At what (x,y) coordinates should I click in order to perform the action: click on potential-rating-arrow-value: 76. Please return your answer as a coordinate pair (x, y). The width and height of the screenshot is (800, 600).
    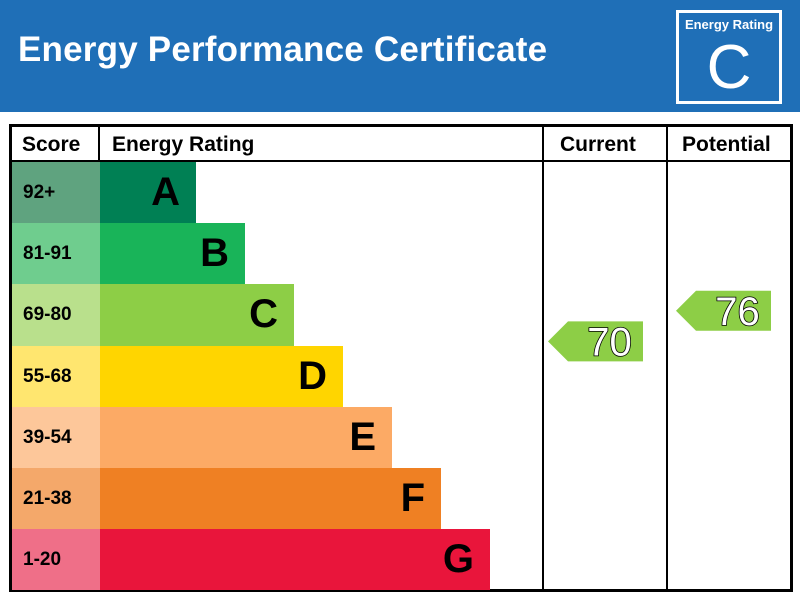
    Looking at the image, I should click on (737, 312).